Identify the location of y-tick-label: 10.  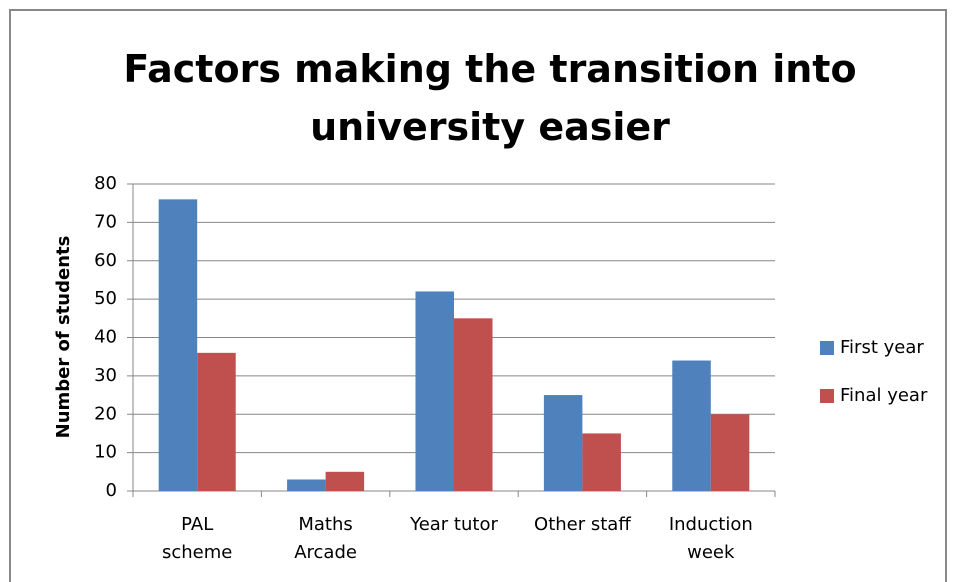
(105, 452).